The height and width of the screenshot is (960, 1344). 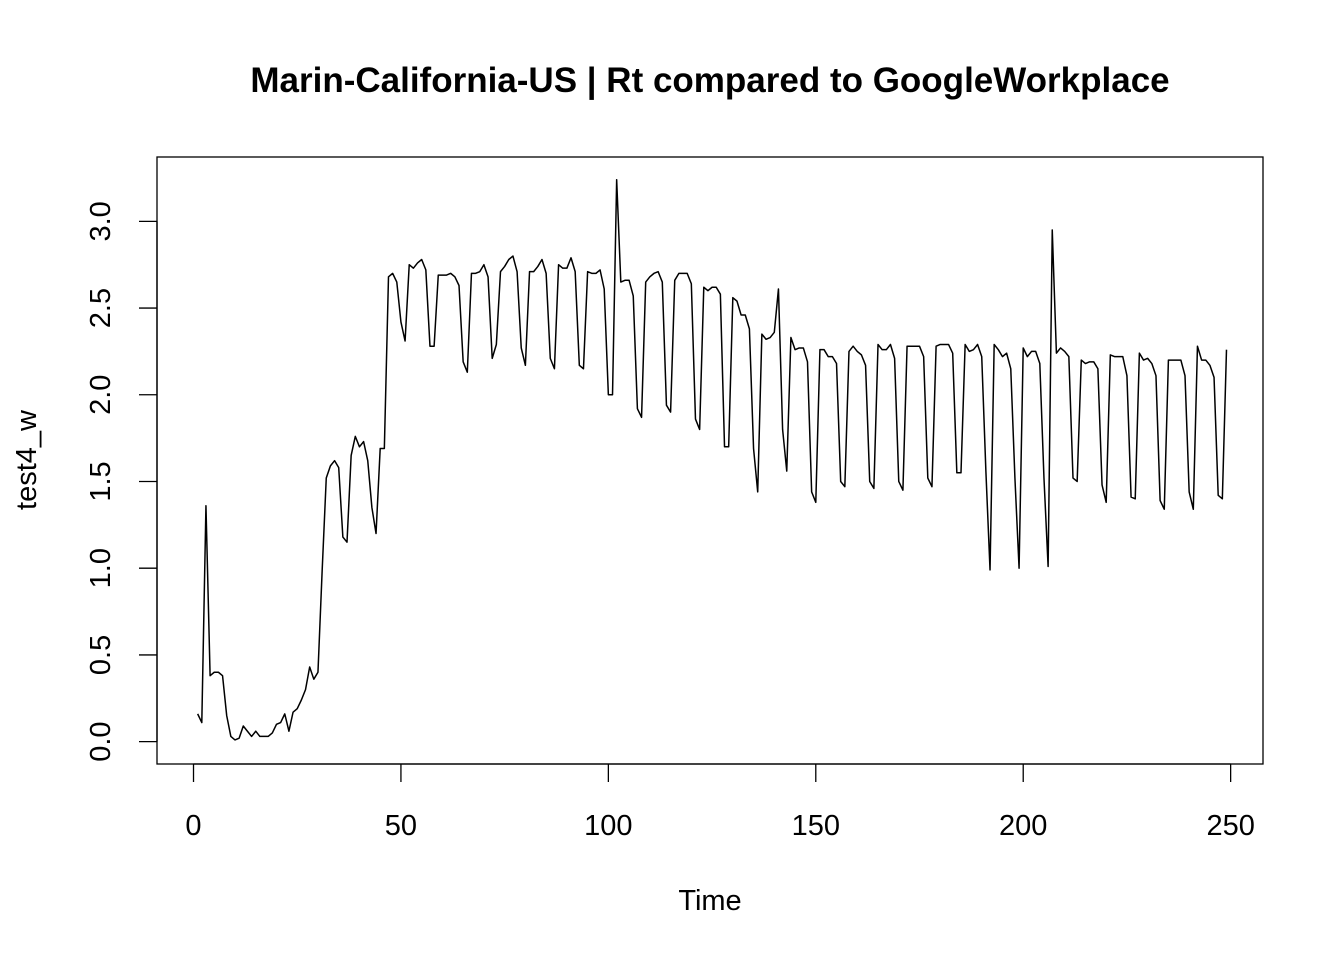 I want to click on y-tick-label: 3.0, so click(x=101, y=221).